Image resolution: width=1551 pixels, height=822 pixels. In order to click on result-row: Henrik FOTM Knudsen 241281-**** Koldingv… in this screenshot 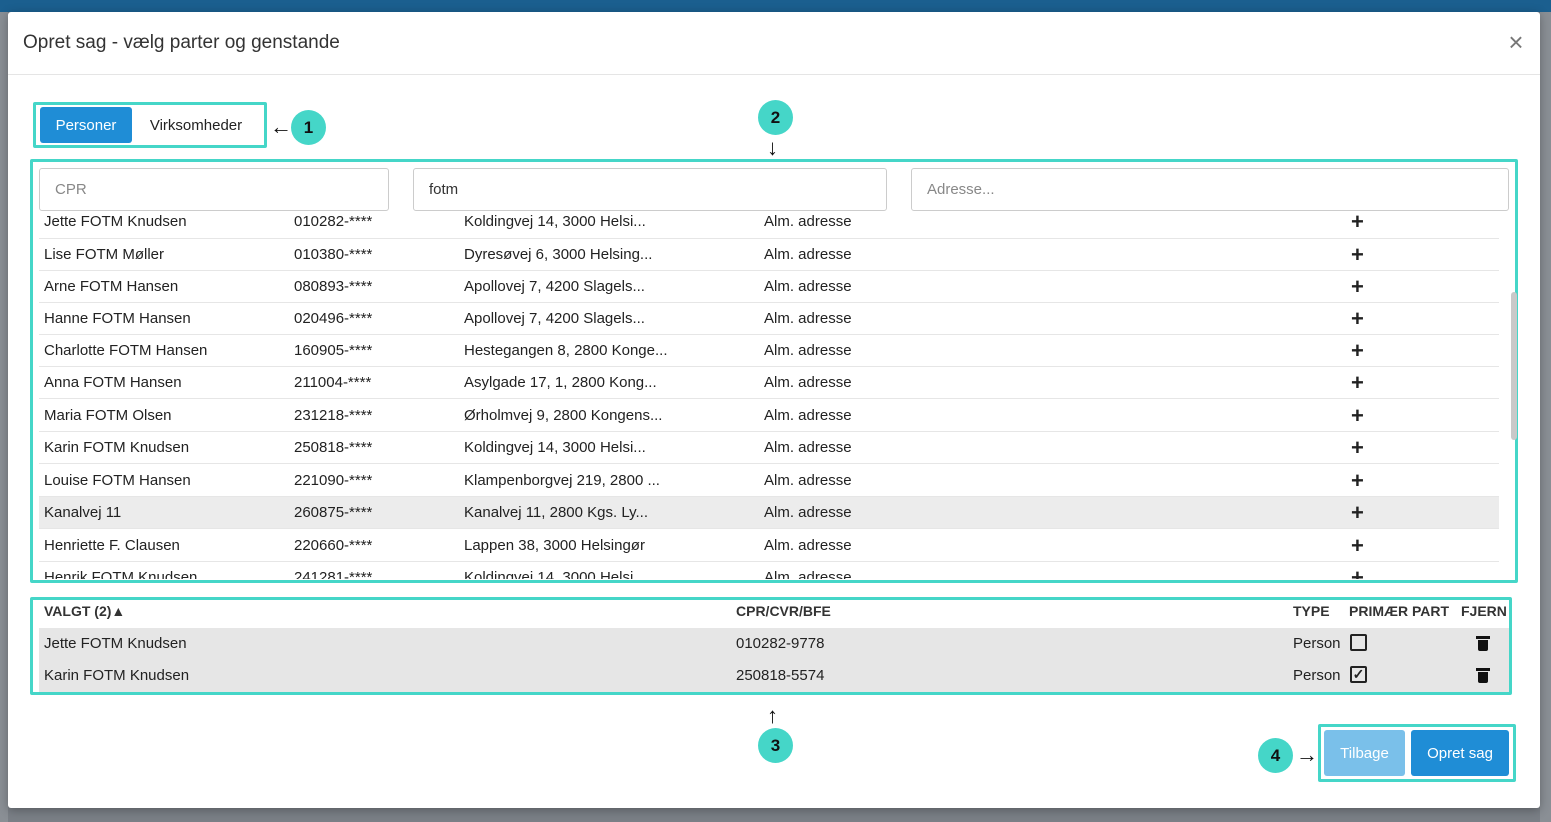, I will do `click(769, 571)`.